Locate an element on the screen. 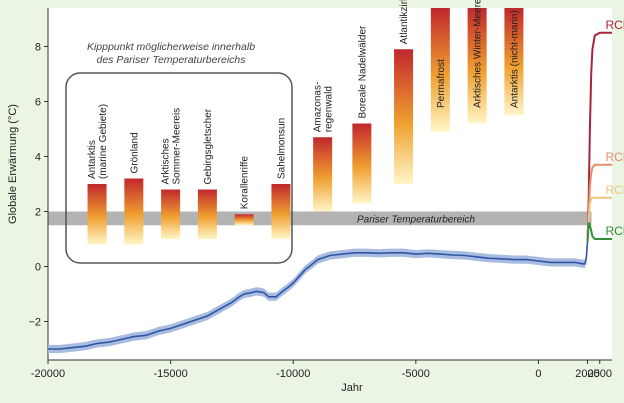  tipping-label: Grönland is located at coordinates (134, 152).